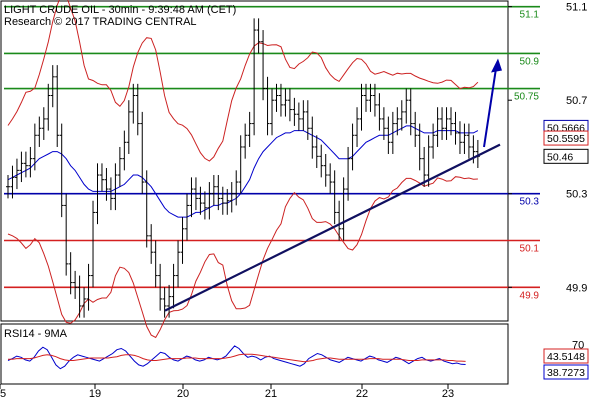  What do you see at coordinates (448, 394) in the screenshot?
I see `x-tick-label: 23` at bounding box center [448, 394].